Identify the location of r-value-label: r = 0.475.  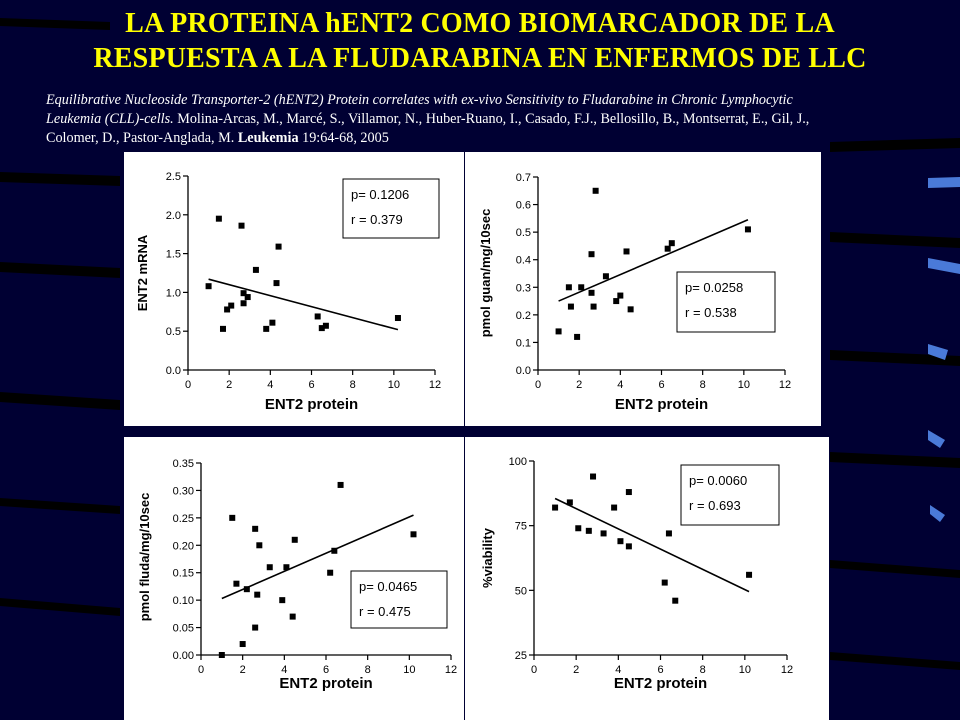
(385, 611).